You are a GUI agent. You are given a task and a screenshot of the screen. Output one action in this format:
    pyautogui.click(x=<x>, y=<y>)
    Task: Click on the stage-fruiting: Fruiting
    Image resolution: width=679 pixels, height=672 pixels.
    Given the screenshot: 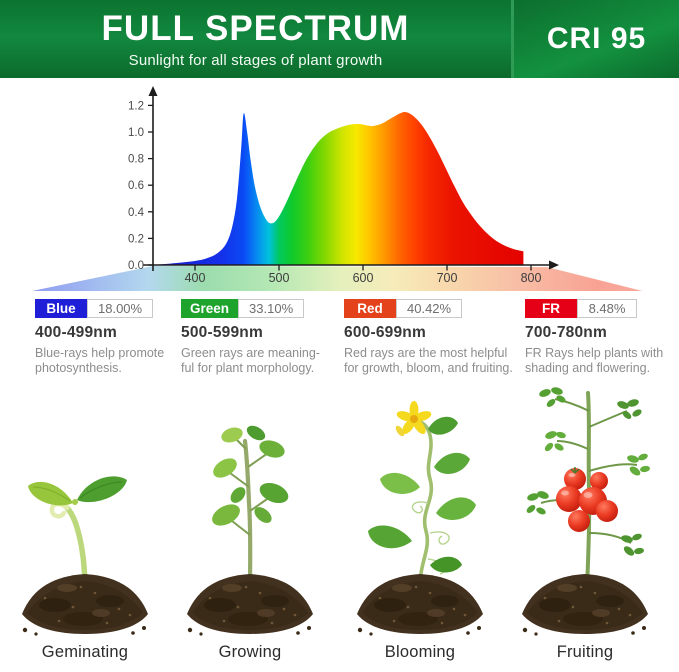 What is the action you would take?
    pyautogui.click(x=585, y=522)
    